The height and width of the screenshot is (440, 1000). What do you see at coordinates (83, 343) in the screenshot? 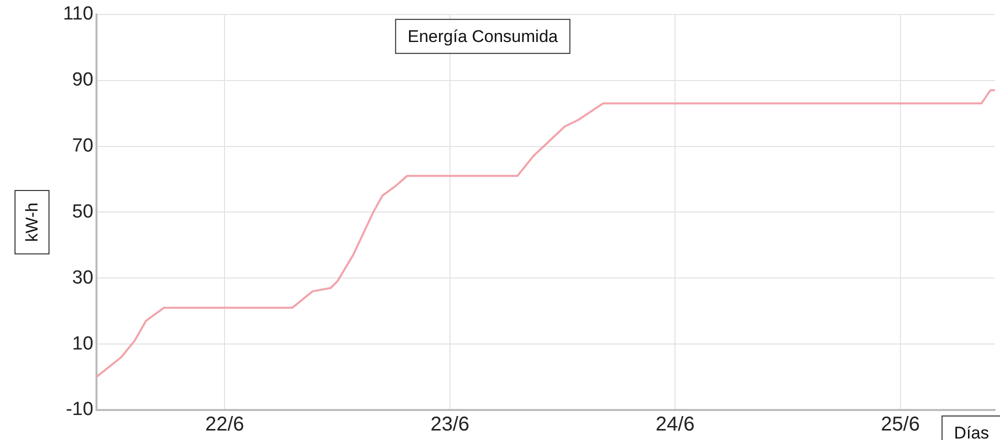
I see `y-tick-label: 10` at bounding box center [83, 343].